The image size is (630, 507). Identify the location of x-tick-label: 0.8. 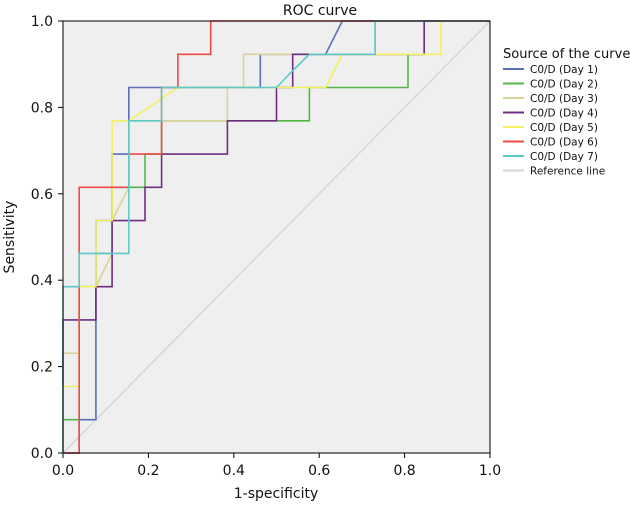
(404, 471).